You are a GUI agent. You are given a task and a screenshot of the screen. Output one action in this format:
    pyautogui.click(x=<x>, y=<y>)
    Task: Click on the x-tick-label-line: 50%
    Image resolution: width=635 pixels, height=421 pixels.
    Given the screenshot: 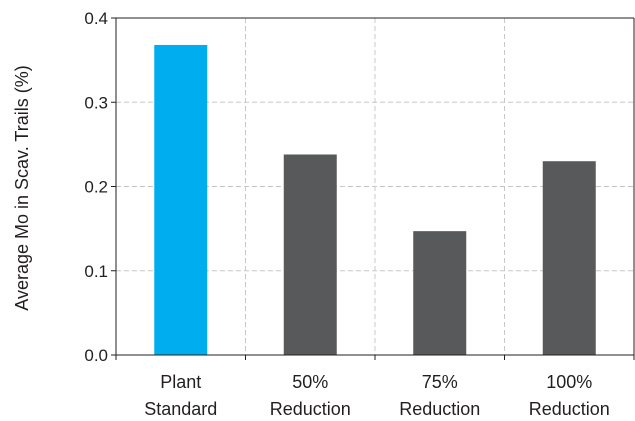 What is the action you would take?
    pyautogui.click(x=310, y=382)
    